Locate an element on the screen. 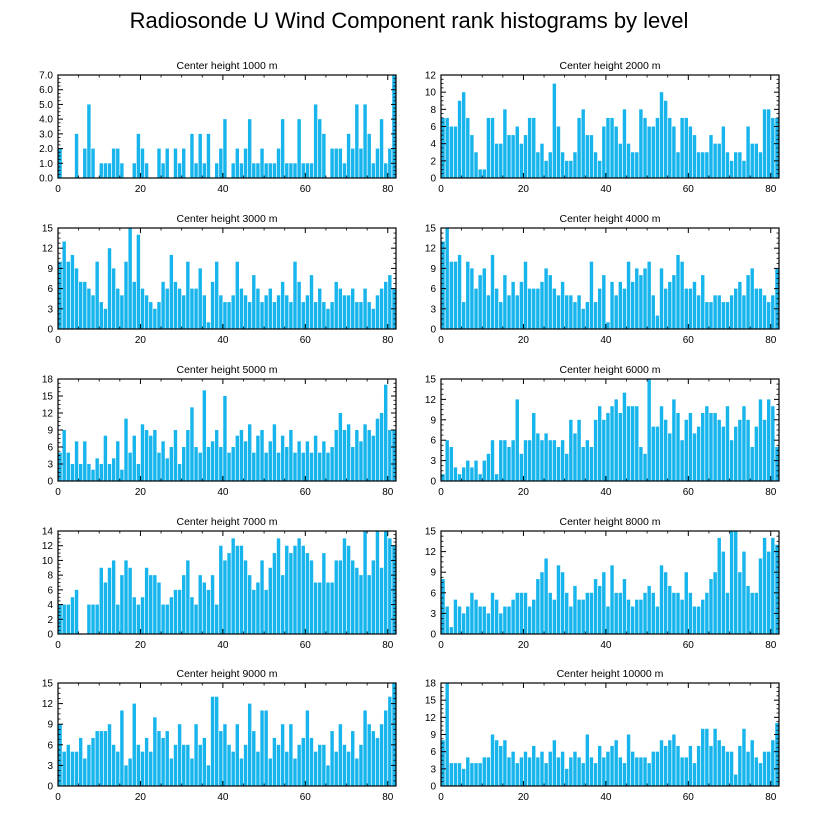 The width and height of the screenshot is (818, 824). y-tick-label: 3 is located at coordinates (433, 769).